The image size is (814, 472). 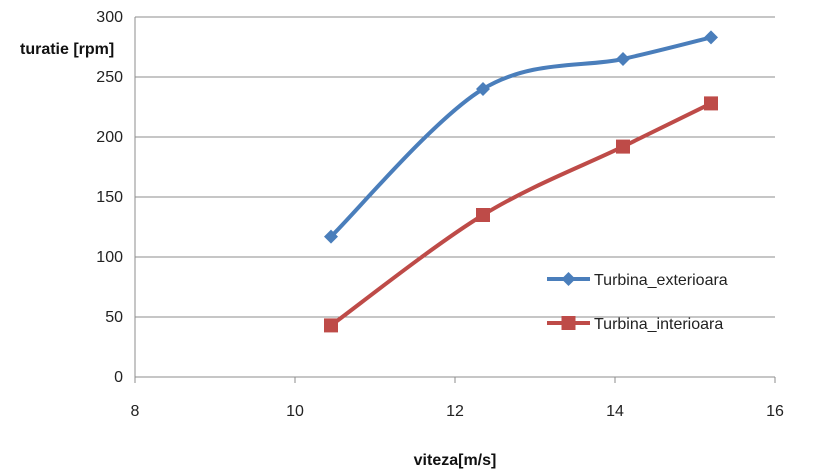 I want to click on x-tick-label: 16, so click(x=775, y=411).